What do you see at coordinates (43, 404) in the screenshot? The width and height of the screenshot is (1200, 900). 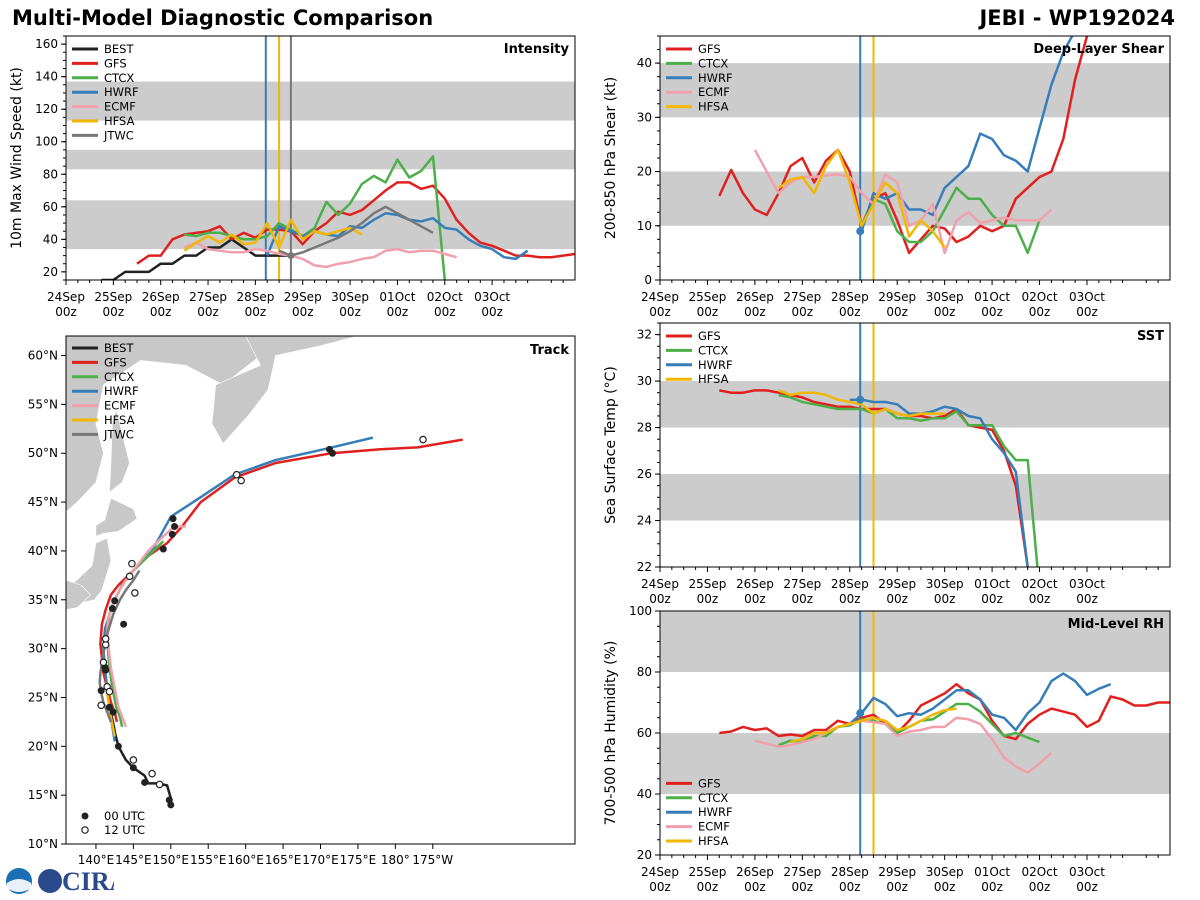 I see `track-ytick-label: 55°N` at bounding box center [43, 404].